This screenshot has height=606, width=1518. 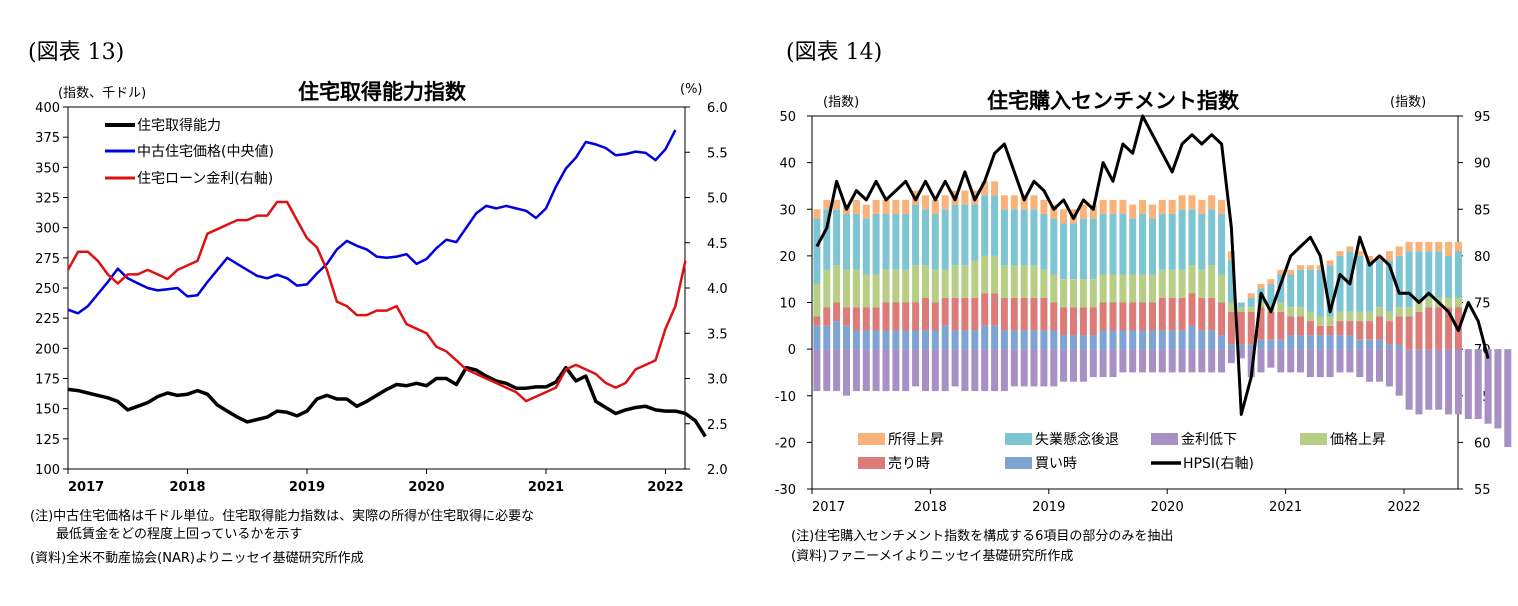 I want to click on left-chart-title: 住宅取得能力指数, so click(x=382, y=92).